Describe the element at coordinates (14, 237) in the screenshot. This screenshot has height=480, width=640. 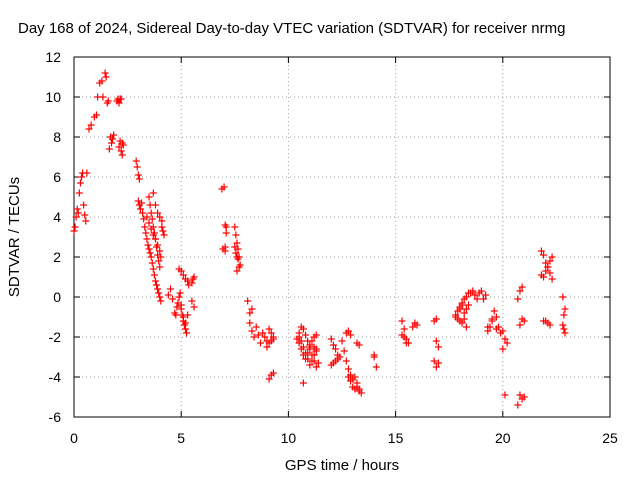
I see `y-axis-label: SDTVAR / TECUs` at that location.